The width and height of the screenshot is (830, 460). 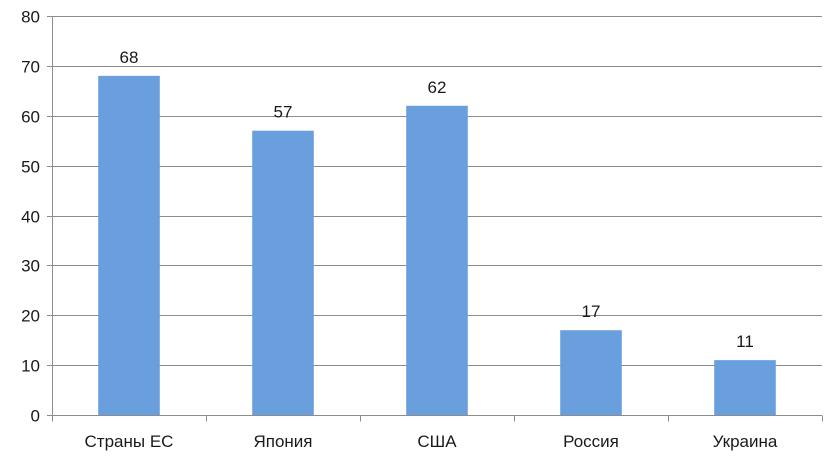 What do you see at coordinates (35, 416) in the screenshot?
I see `y-tick-label: 0` at bounding box center [35, 416].